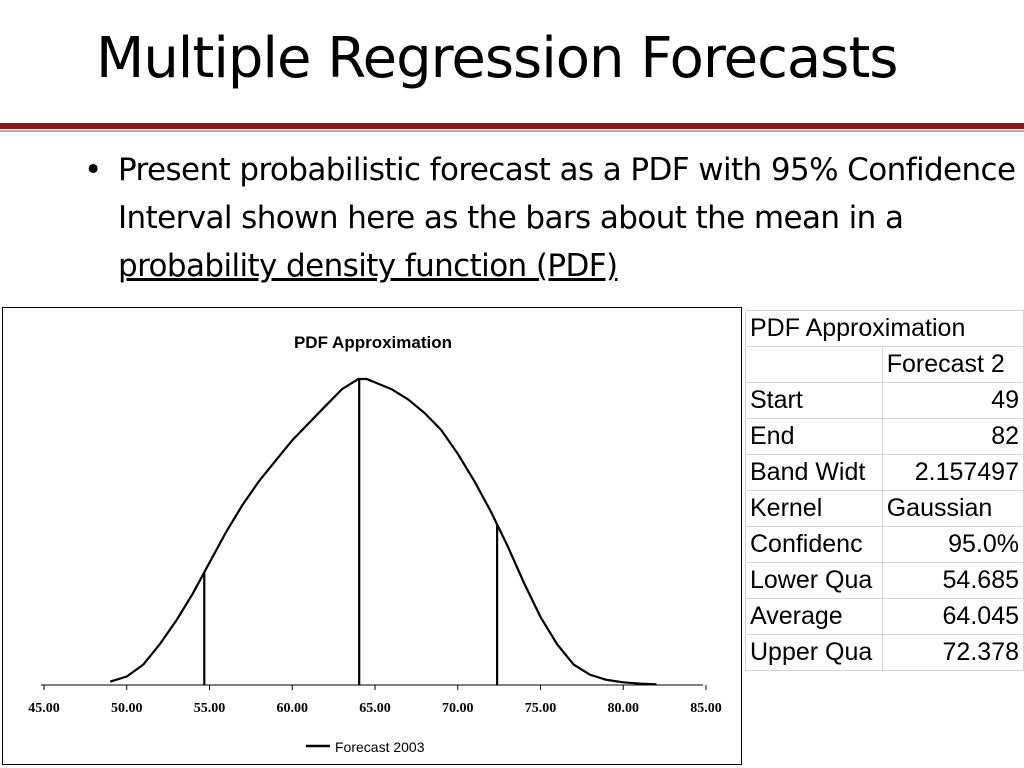 The image size is (1024, 768). I want to click on table-title-cell: PDF Approximation, so click(884, 328).